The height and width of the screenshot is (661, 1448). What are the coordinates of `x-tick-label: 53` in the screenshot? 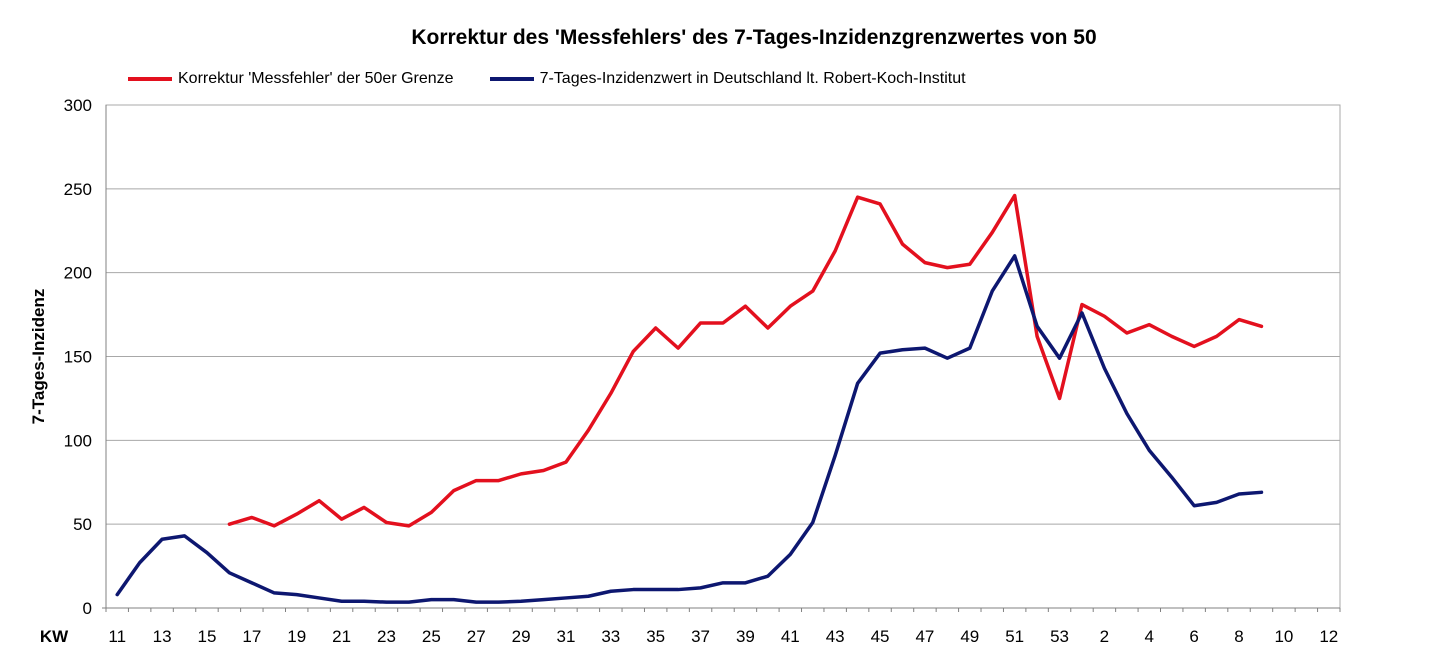 It's located at (1059, 636).